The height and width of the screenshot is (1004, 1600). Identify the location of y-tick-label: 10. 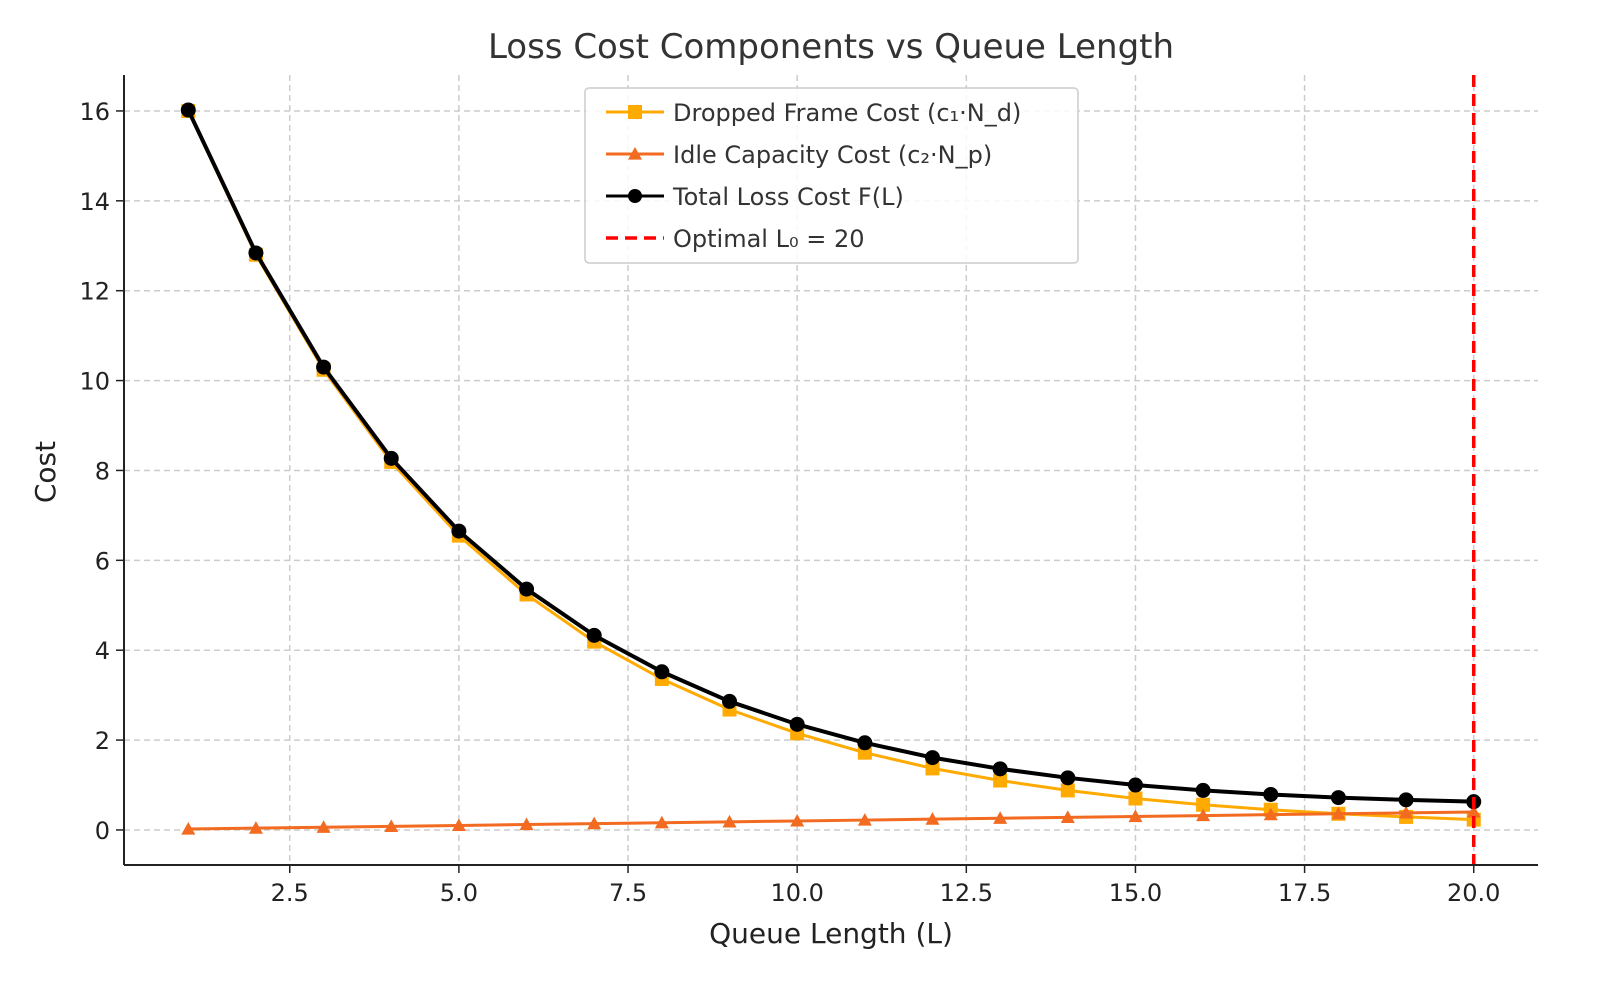
(94, 382).